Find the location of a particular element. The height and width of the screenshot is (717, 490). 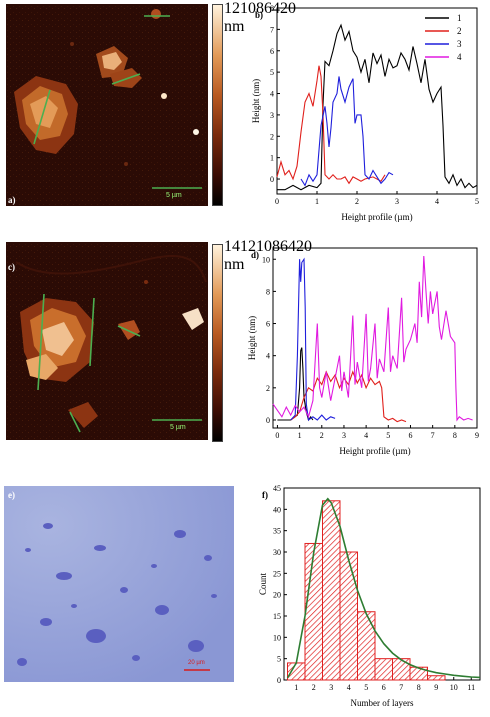

colorbar-tick-label: 0 nm is located at coordinates (268, 255).